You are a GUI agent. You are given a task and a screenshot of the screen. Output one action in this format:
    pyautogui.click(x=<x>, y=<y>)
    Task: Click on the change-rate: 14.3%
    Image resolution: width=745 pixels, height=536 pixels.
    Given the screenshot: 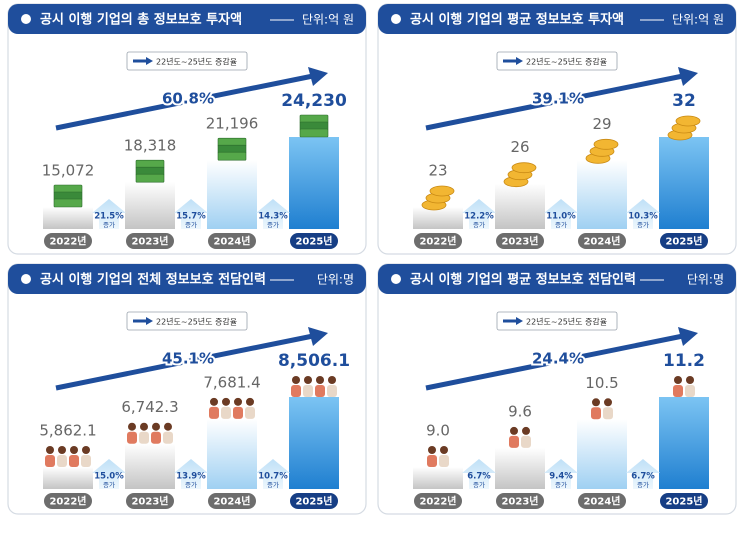 What is the action you would take?
    pyautogui.click(x=273, y=217)
    